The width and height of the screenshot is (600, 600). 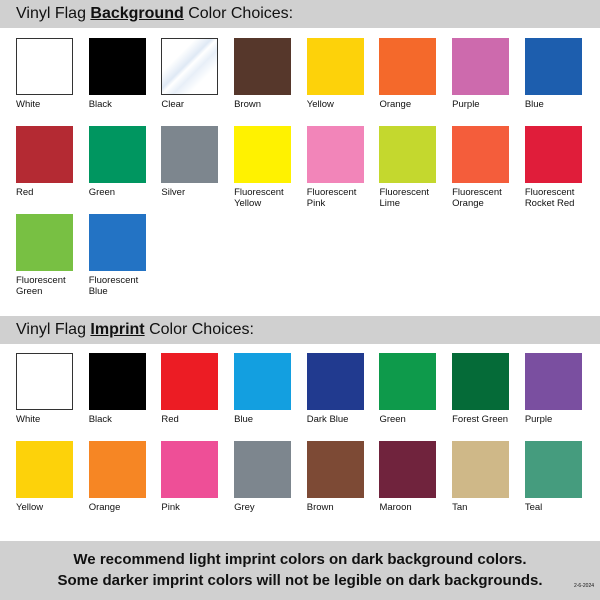 I want to click on swatch-label: Fluorescent Lime, so click(x=404, y=198).